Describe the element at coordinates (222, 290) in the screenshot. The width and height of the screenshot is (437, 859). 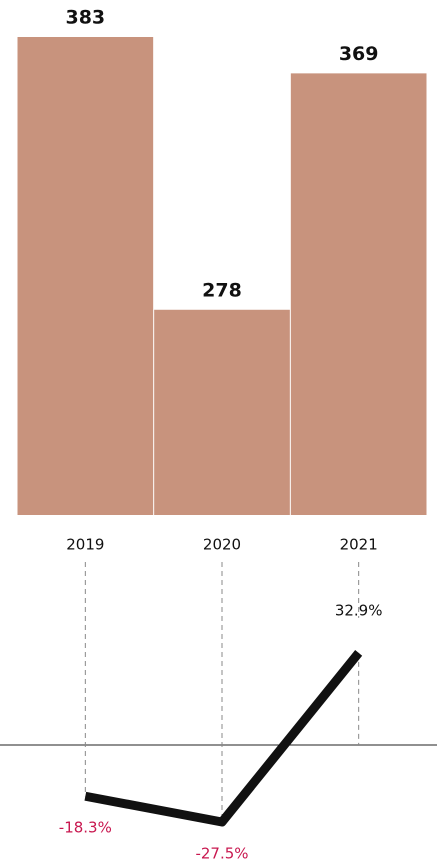
I see `bar-value-label: 278` at that location.